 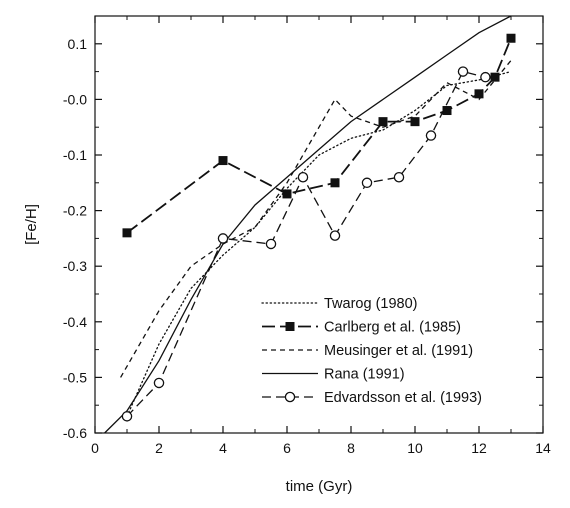 I want to click on x-tick-label: 14, so click(x=543, y=448).